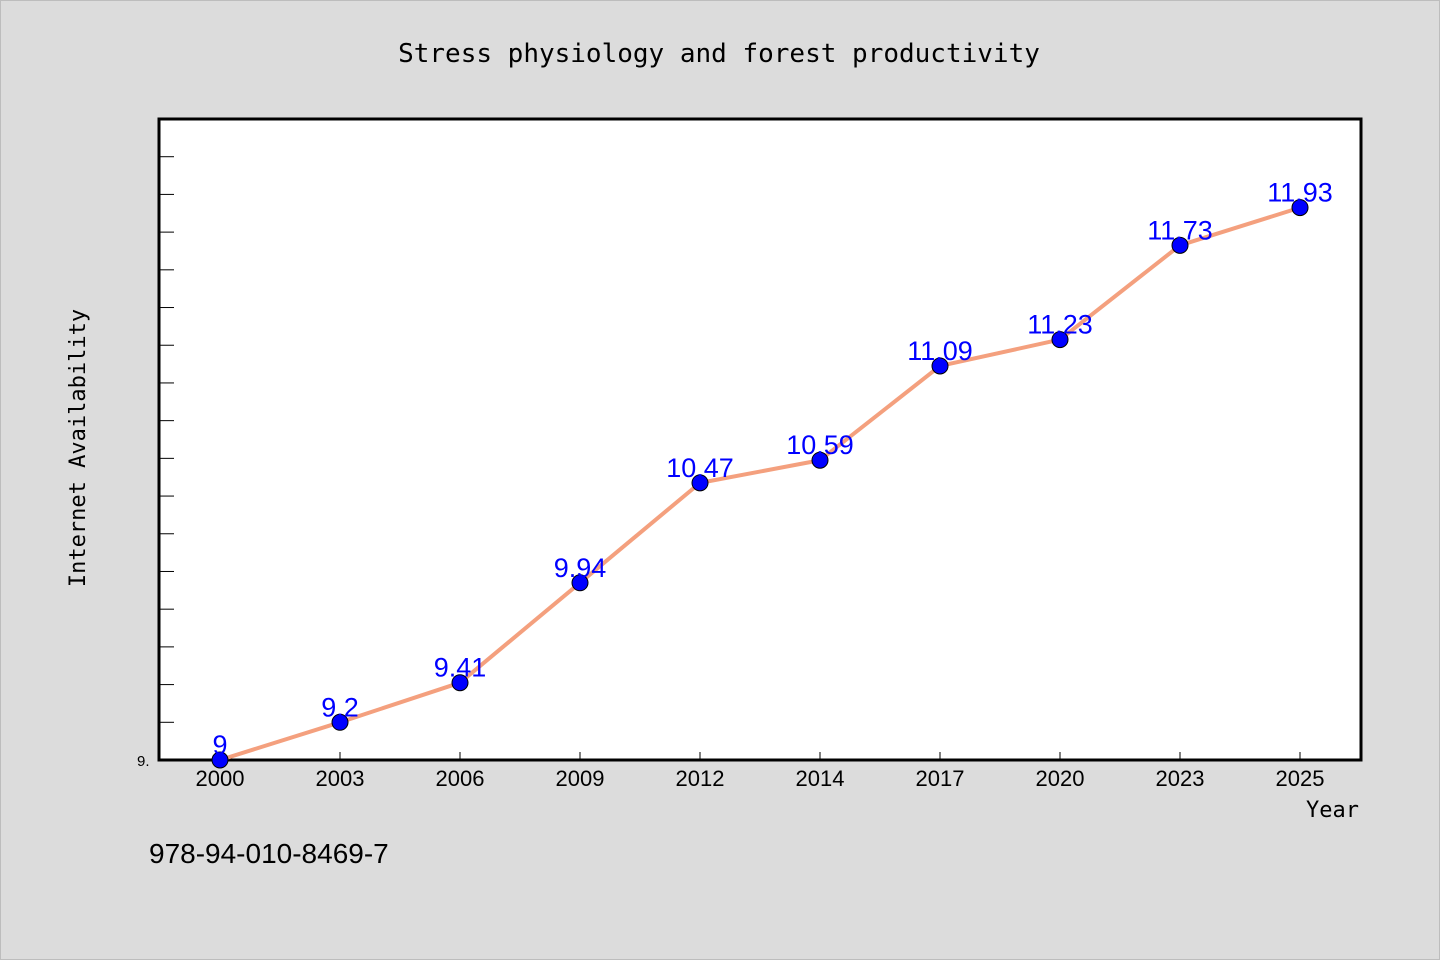 This screenshot has width=1440, height=960. I want to click on y-axis-label: Internet Availability, so click(78, 448).